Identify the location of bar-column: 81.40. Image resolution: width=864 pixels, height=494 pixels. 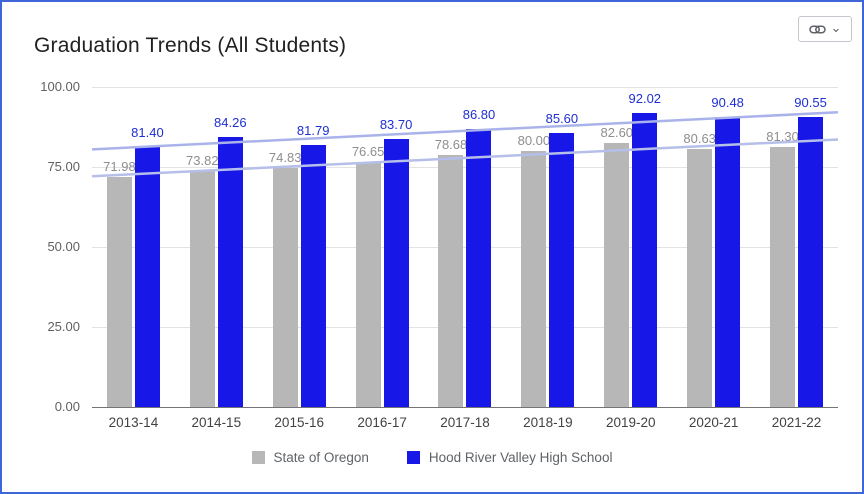
(147, 247).